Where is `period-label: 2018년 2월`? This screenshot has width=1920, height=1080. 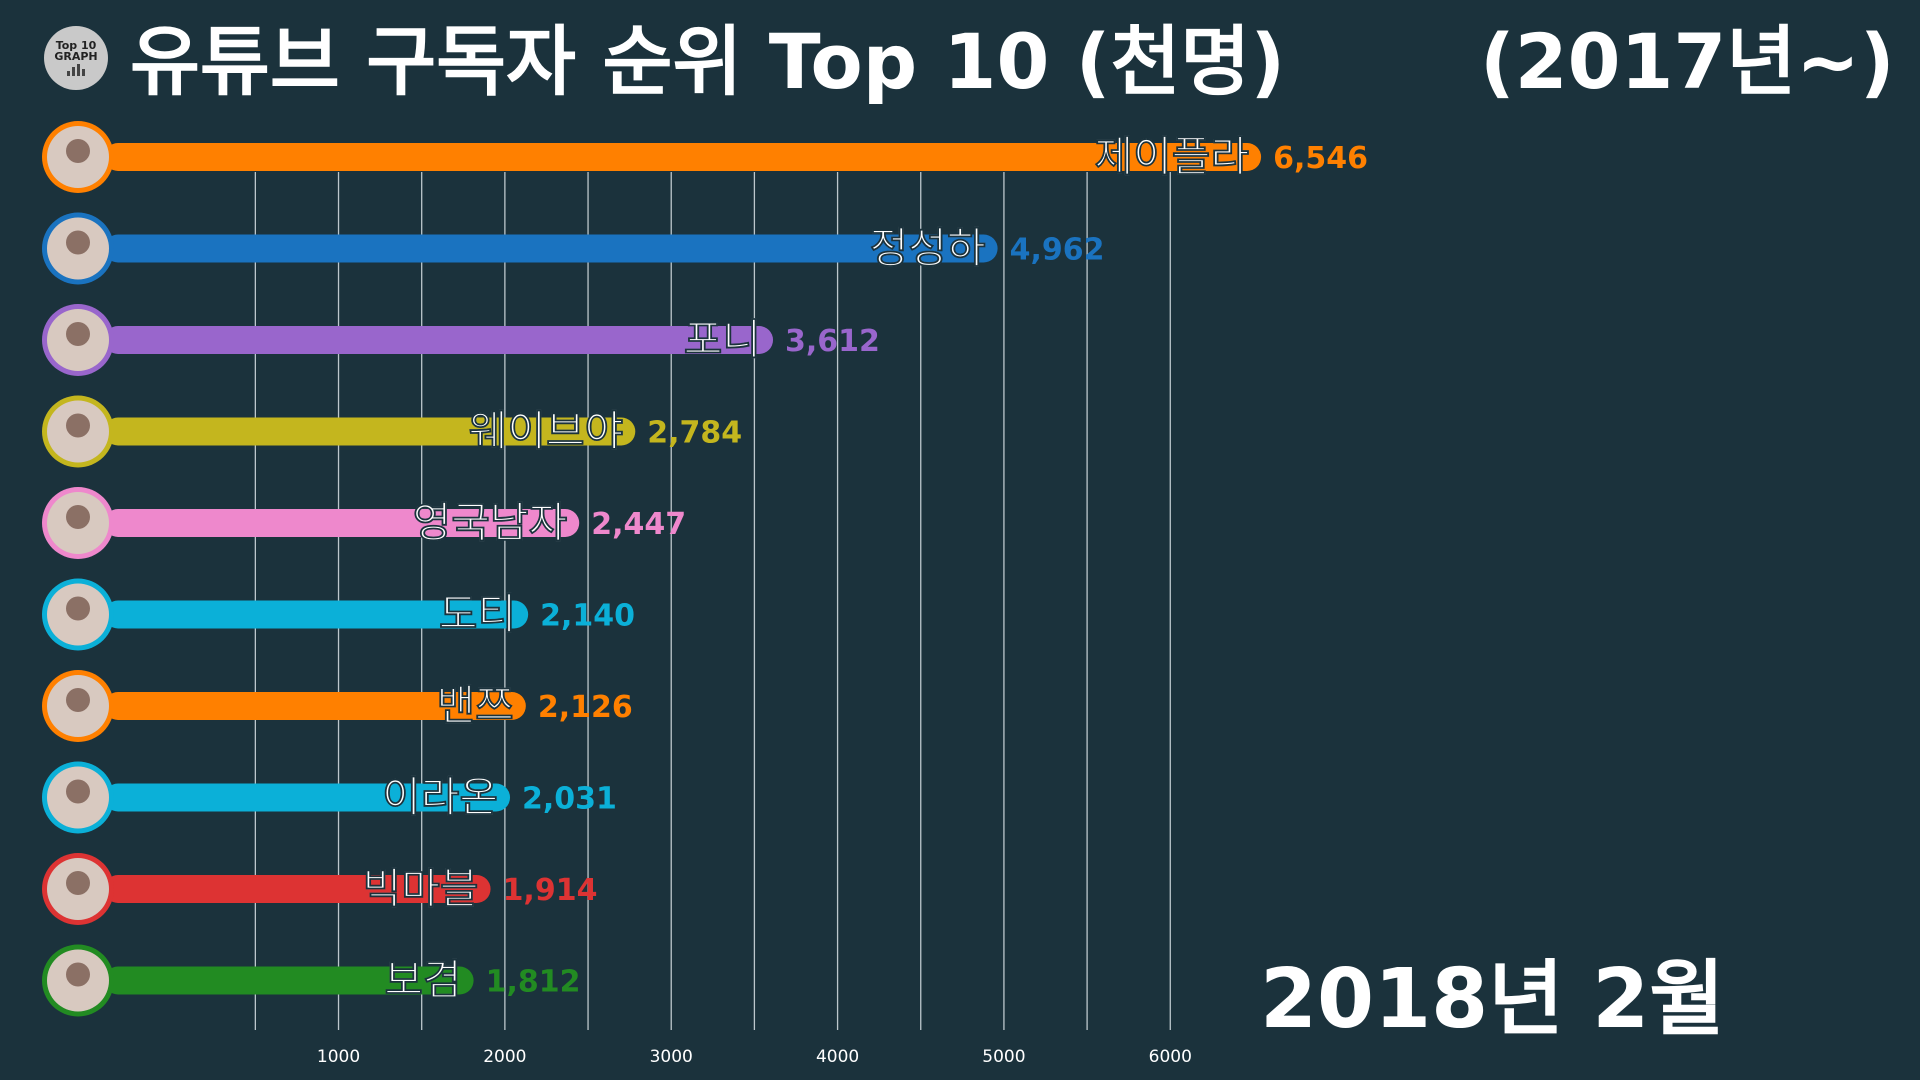
period-label: 2018년 2월 is located at coordinates (1492, 999).